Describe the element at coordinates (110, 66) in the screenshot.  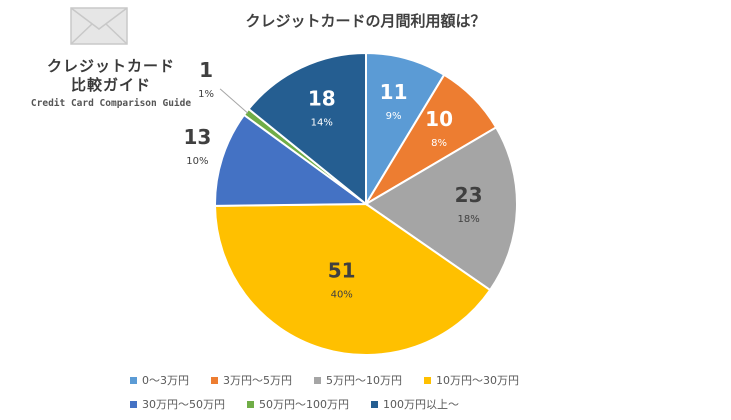
I see `logo-title: クレジットカード` at that location.